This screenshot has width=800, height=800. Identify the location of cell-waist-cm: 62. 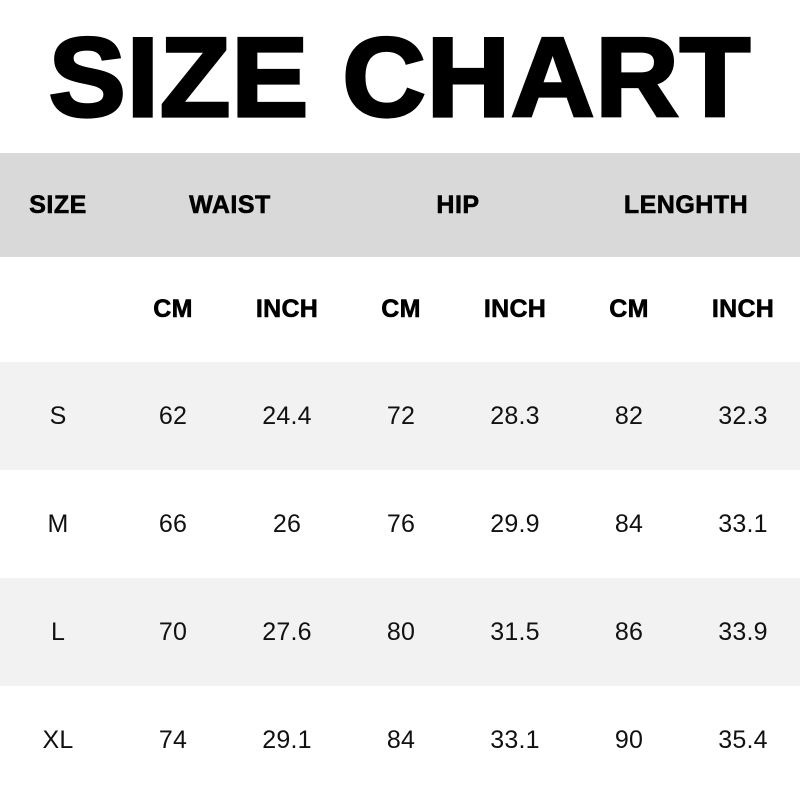
(173, 416).